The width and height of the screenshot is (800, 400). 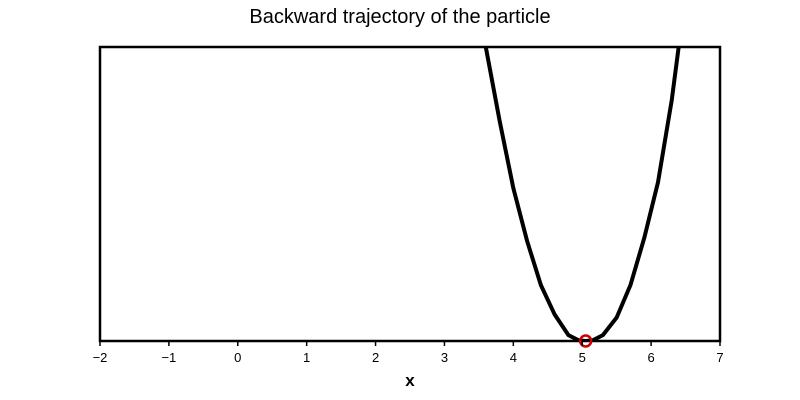 What do you see at coordinates (582, 357) in the screenshot?
I see `x-tick-label: 5` at bounding box center [582, 357].